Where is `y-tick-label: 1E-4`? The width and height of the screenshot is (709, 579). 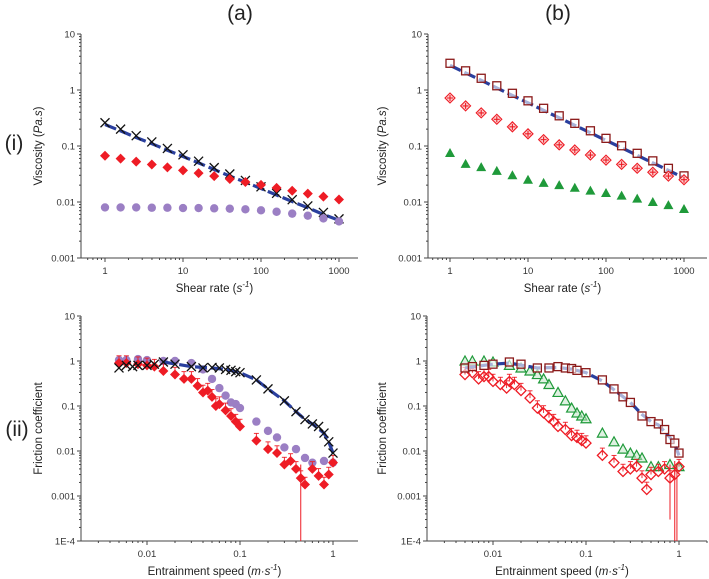 y-tick-label: 1E-4 is located at coordinates (411, 542).